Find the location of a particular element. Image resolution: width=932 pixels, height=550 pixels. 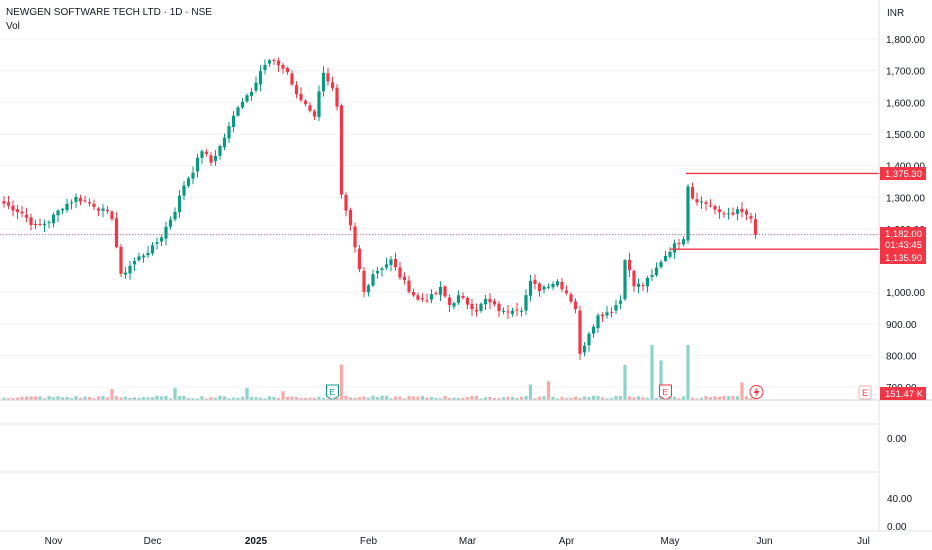

lower-pane-tick: 0.00 is located at coordinates (897, 439).